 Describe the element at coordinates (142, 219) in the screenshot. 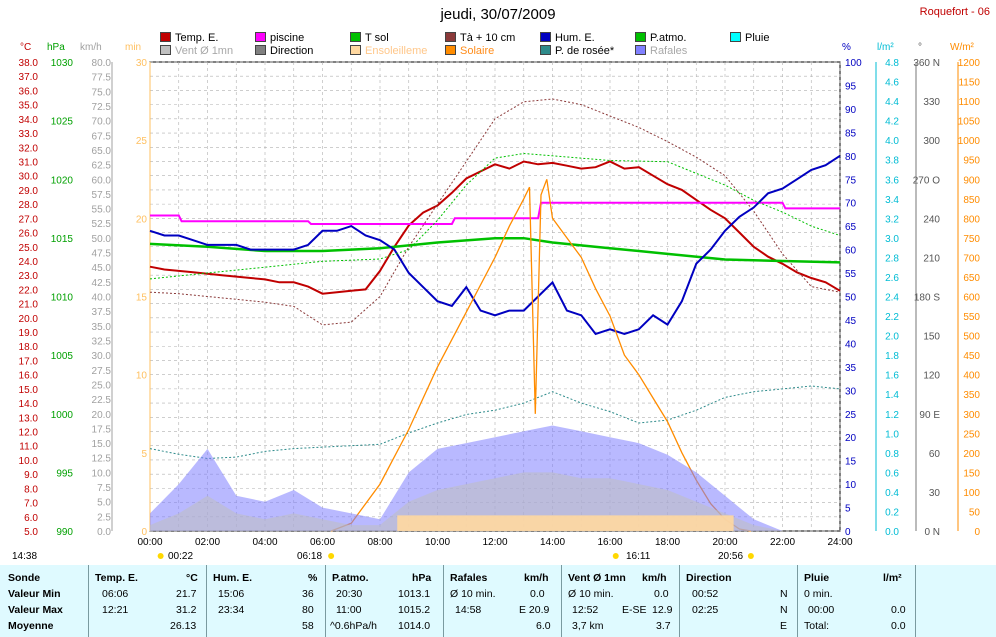

I see `tick-label-minutes: 20` at that location.